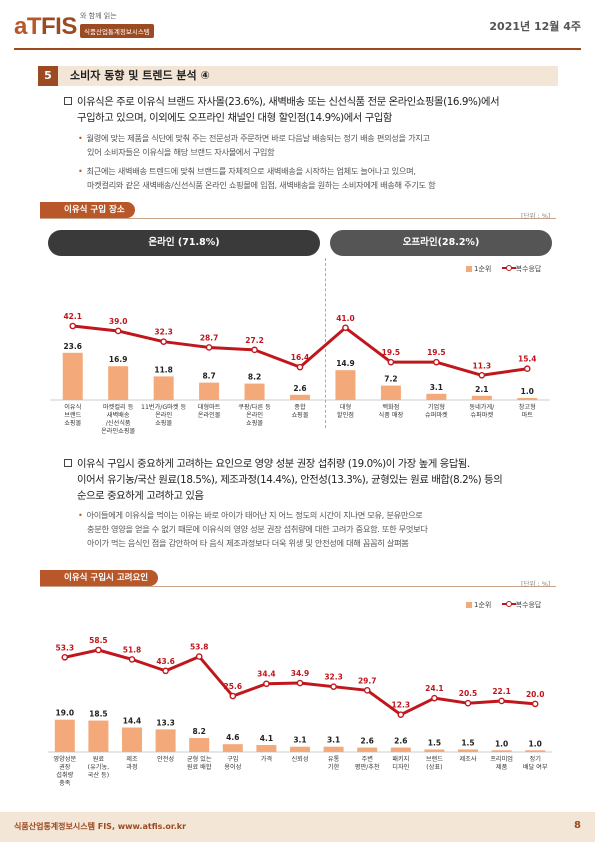  Describe the element at coordinates (434, 759) in the screenshot. I see `category-tick-label: 브랜드` at that location.